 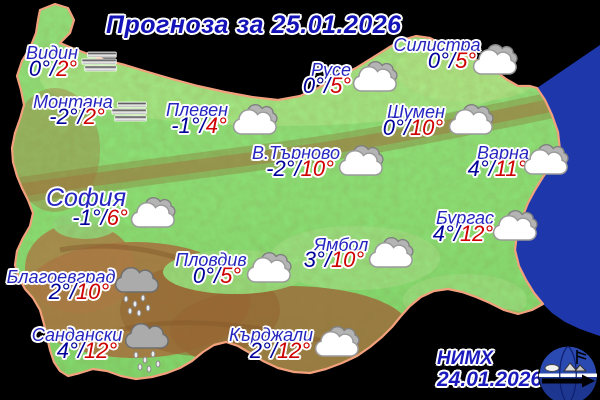 What do you see at coordinates (510, 168) in the screenshot?
I see `temp-max: 11°` at bounding box center [510, 168].